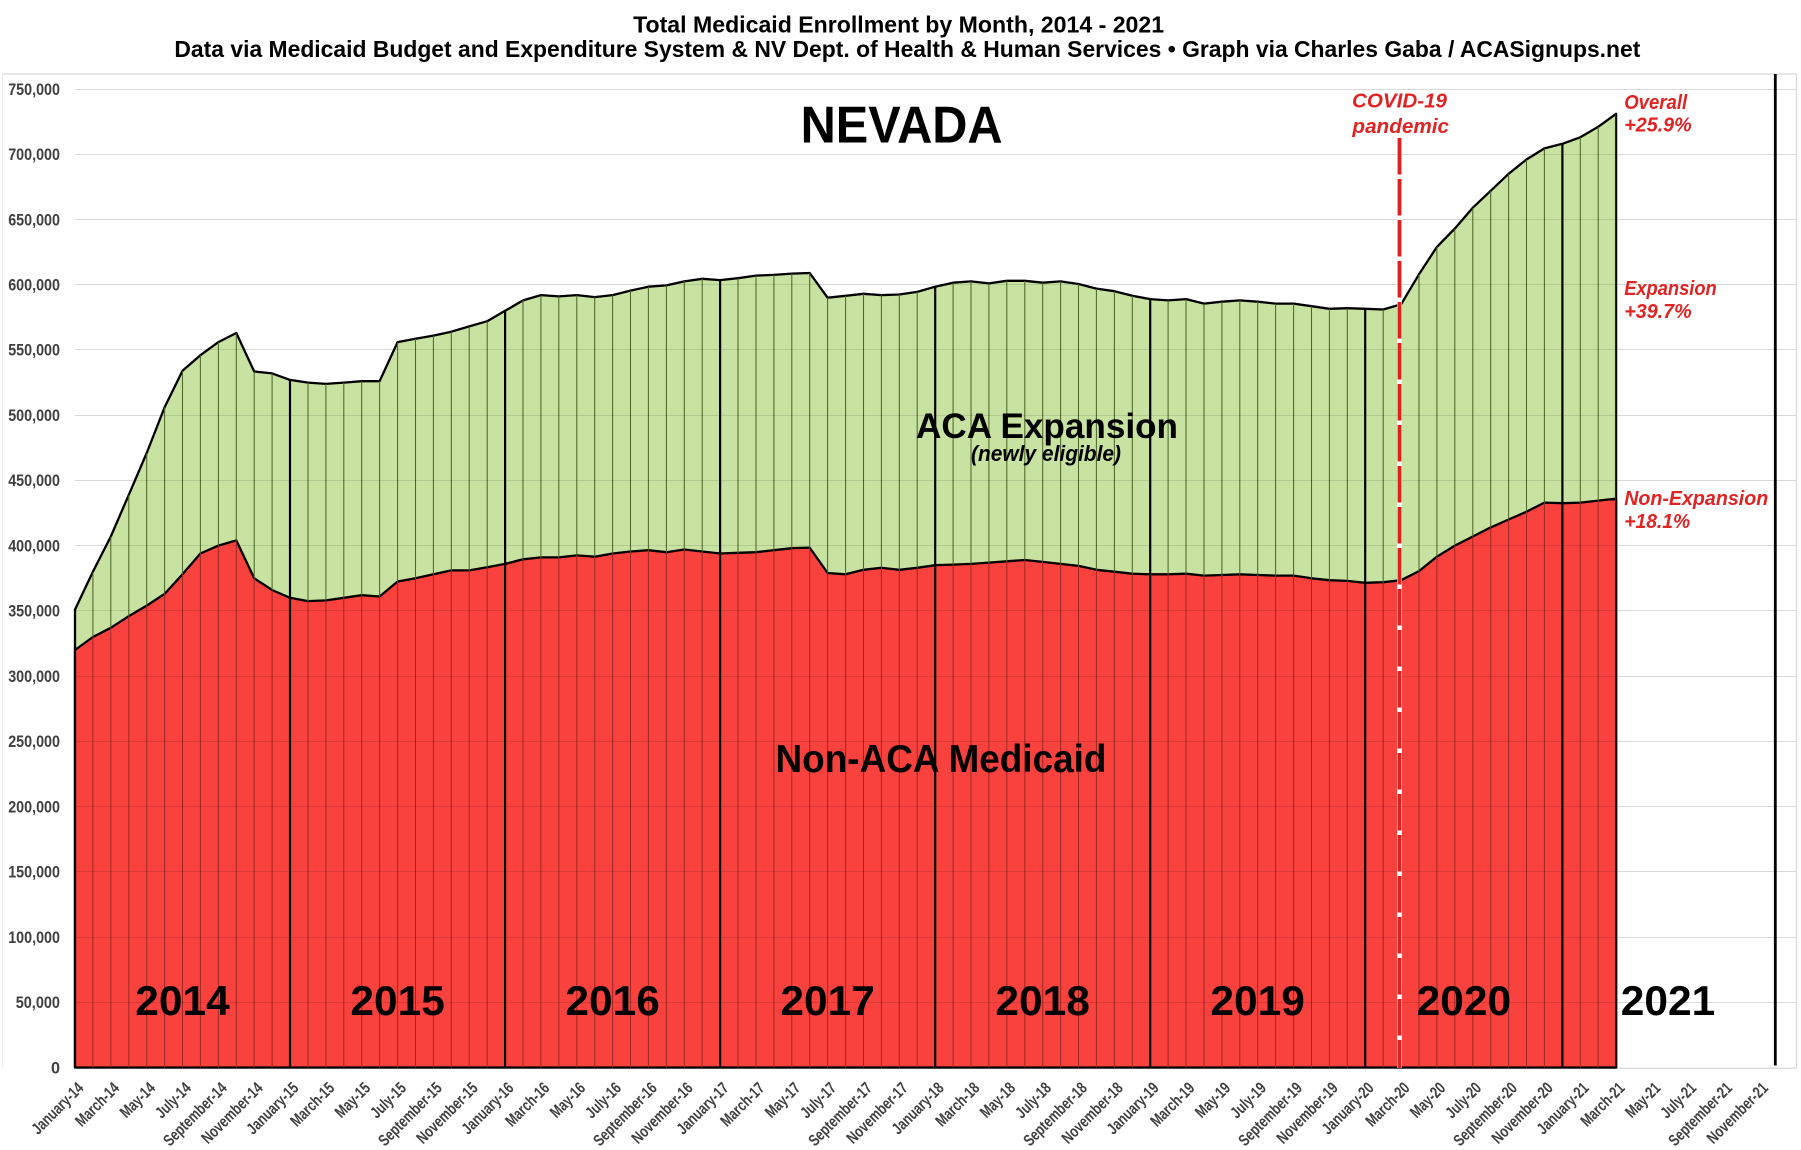 Image resolution: width=1801 pixels, height=1150 pixels. I want to click on svg-text: 300,000, so click(34, 677).